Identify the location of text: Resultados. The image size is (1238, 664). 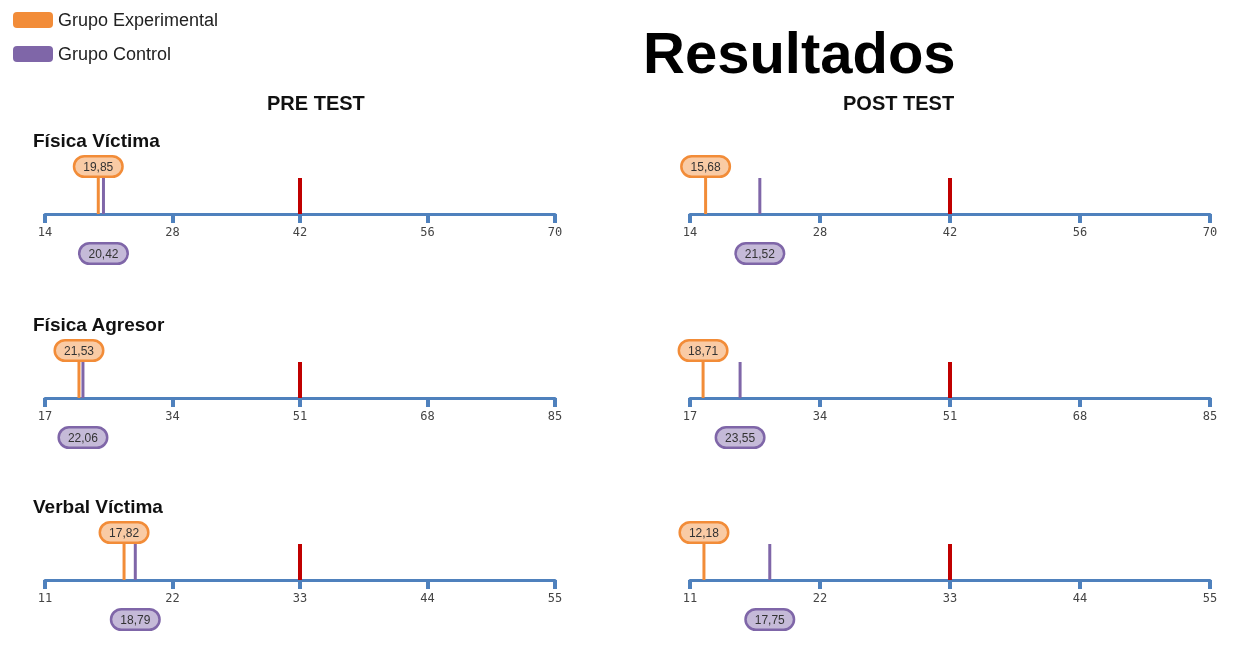
(799, 52).